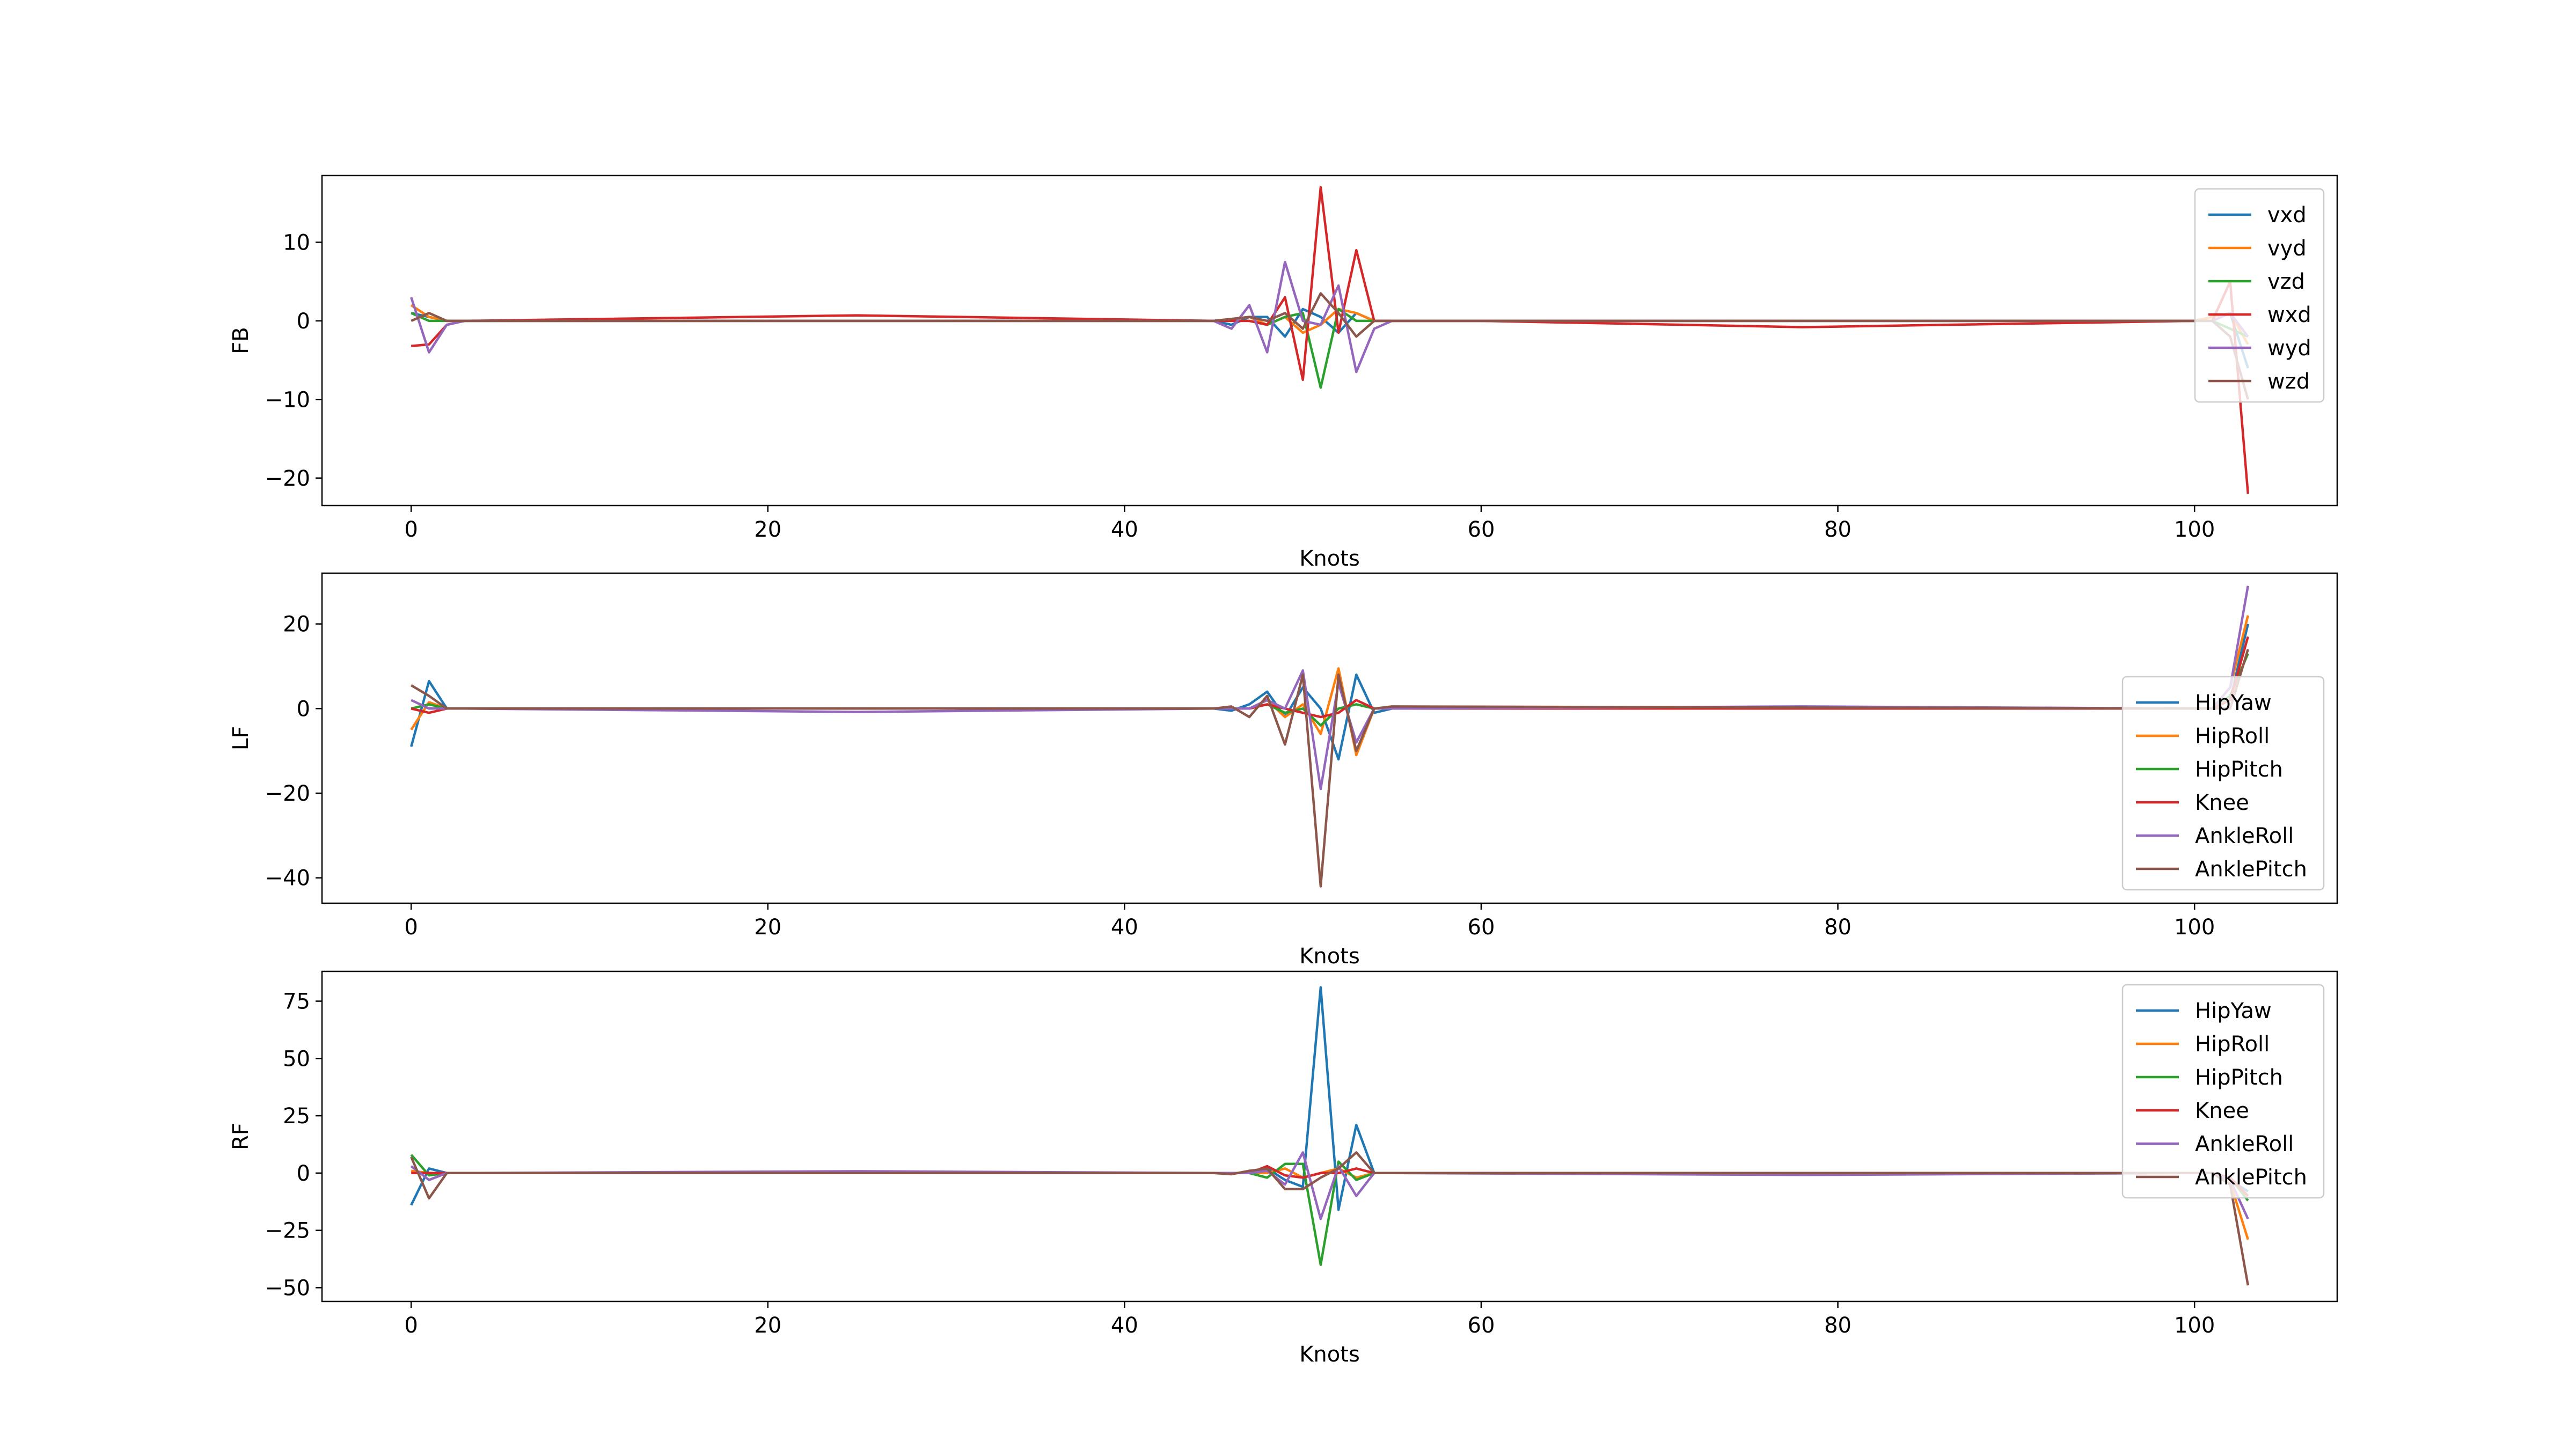  I want to click on y-axis-label: LF, so click(241, 738).